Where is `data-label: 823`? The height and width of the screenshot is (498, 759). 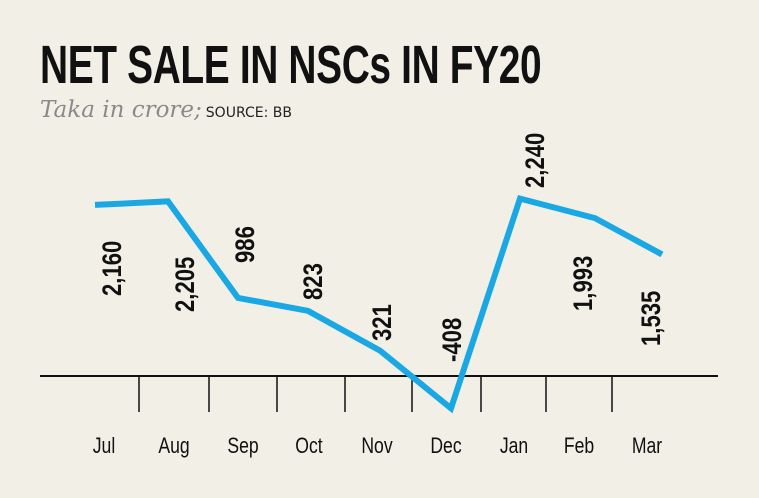 data-label: 823 is located at coordinates (314, 281).